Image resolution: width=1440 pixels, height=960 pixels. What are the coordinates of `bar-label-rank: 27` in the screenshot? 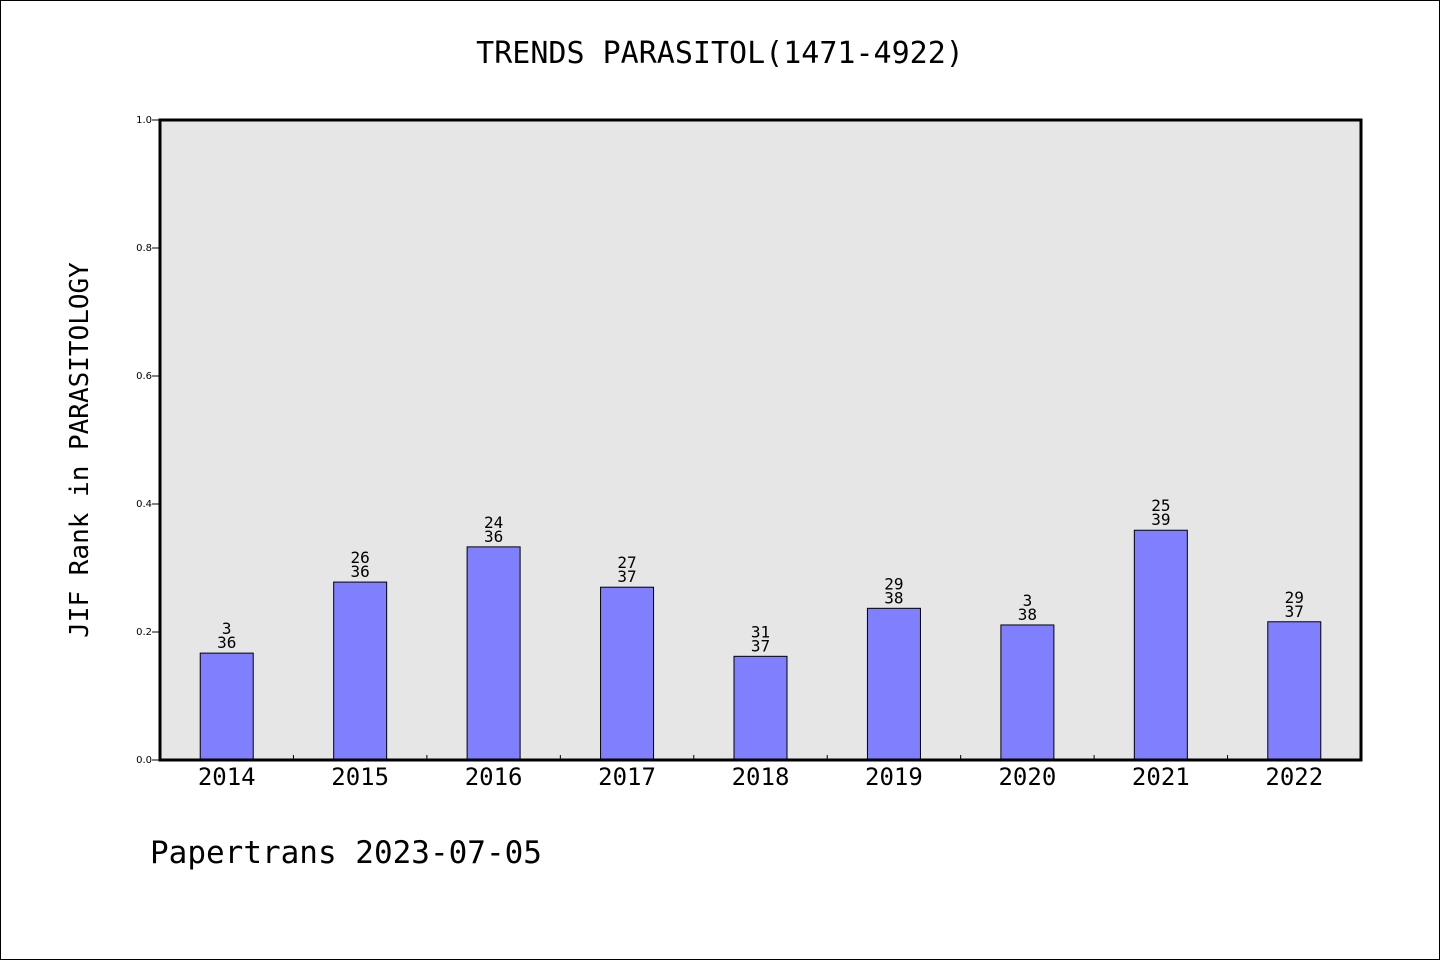 It's located at (626, 562).